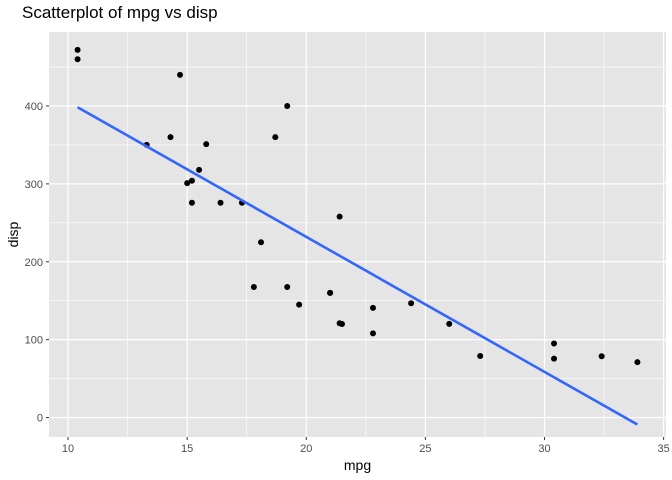 This screenshot has height=480, width=672. I want to click on y-tick-label: 100, so click(34, 341).